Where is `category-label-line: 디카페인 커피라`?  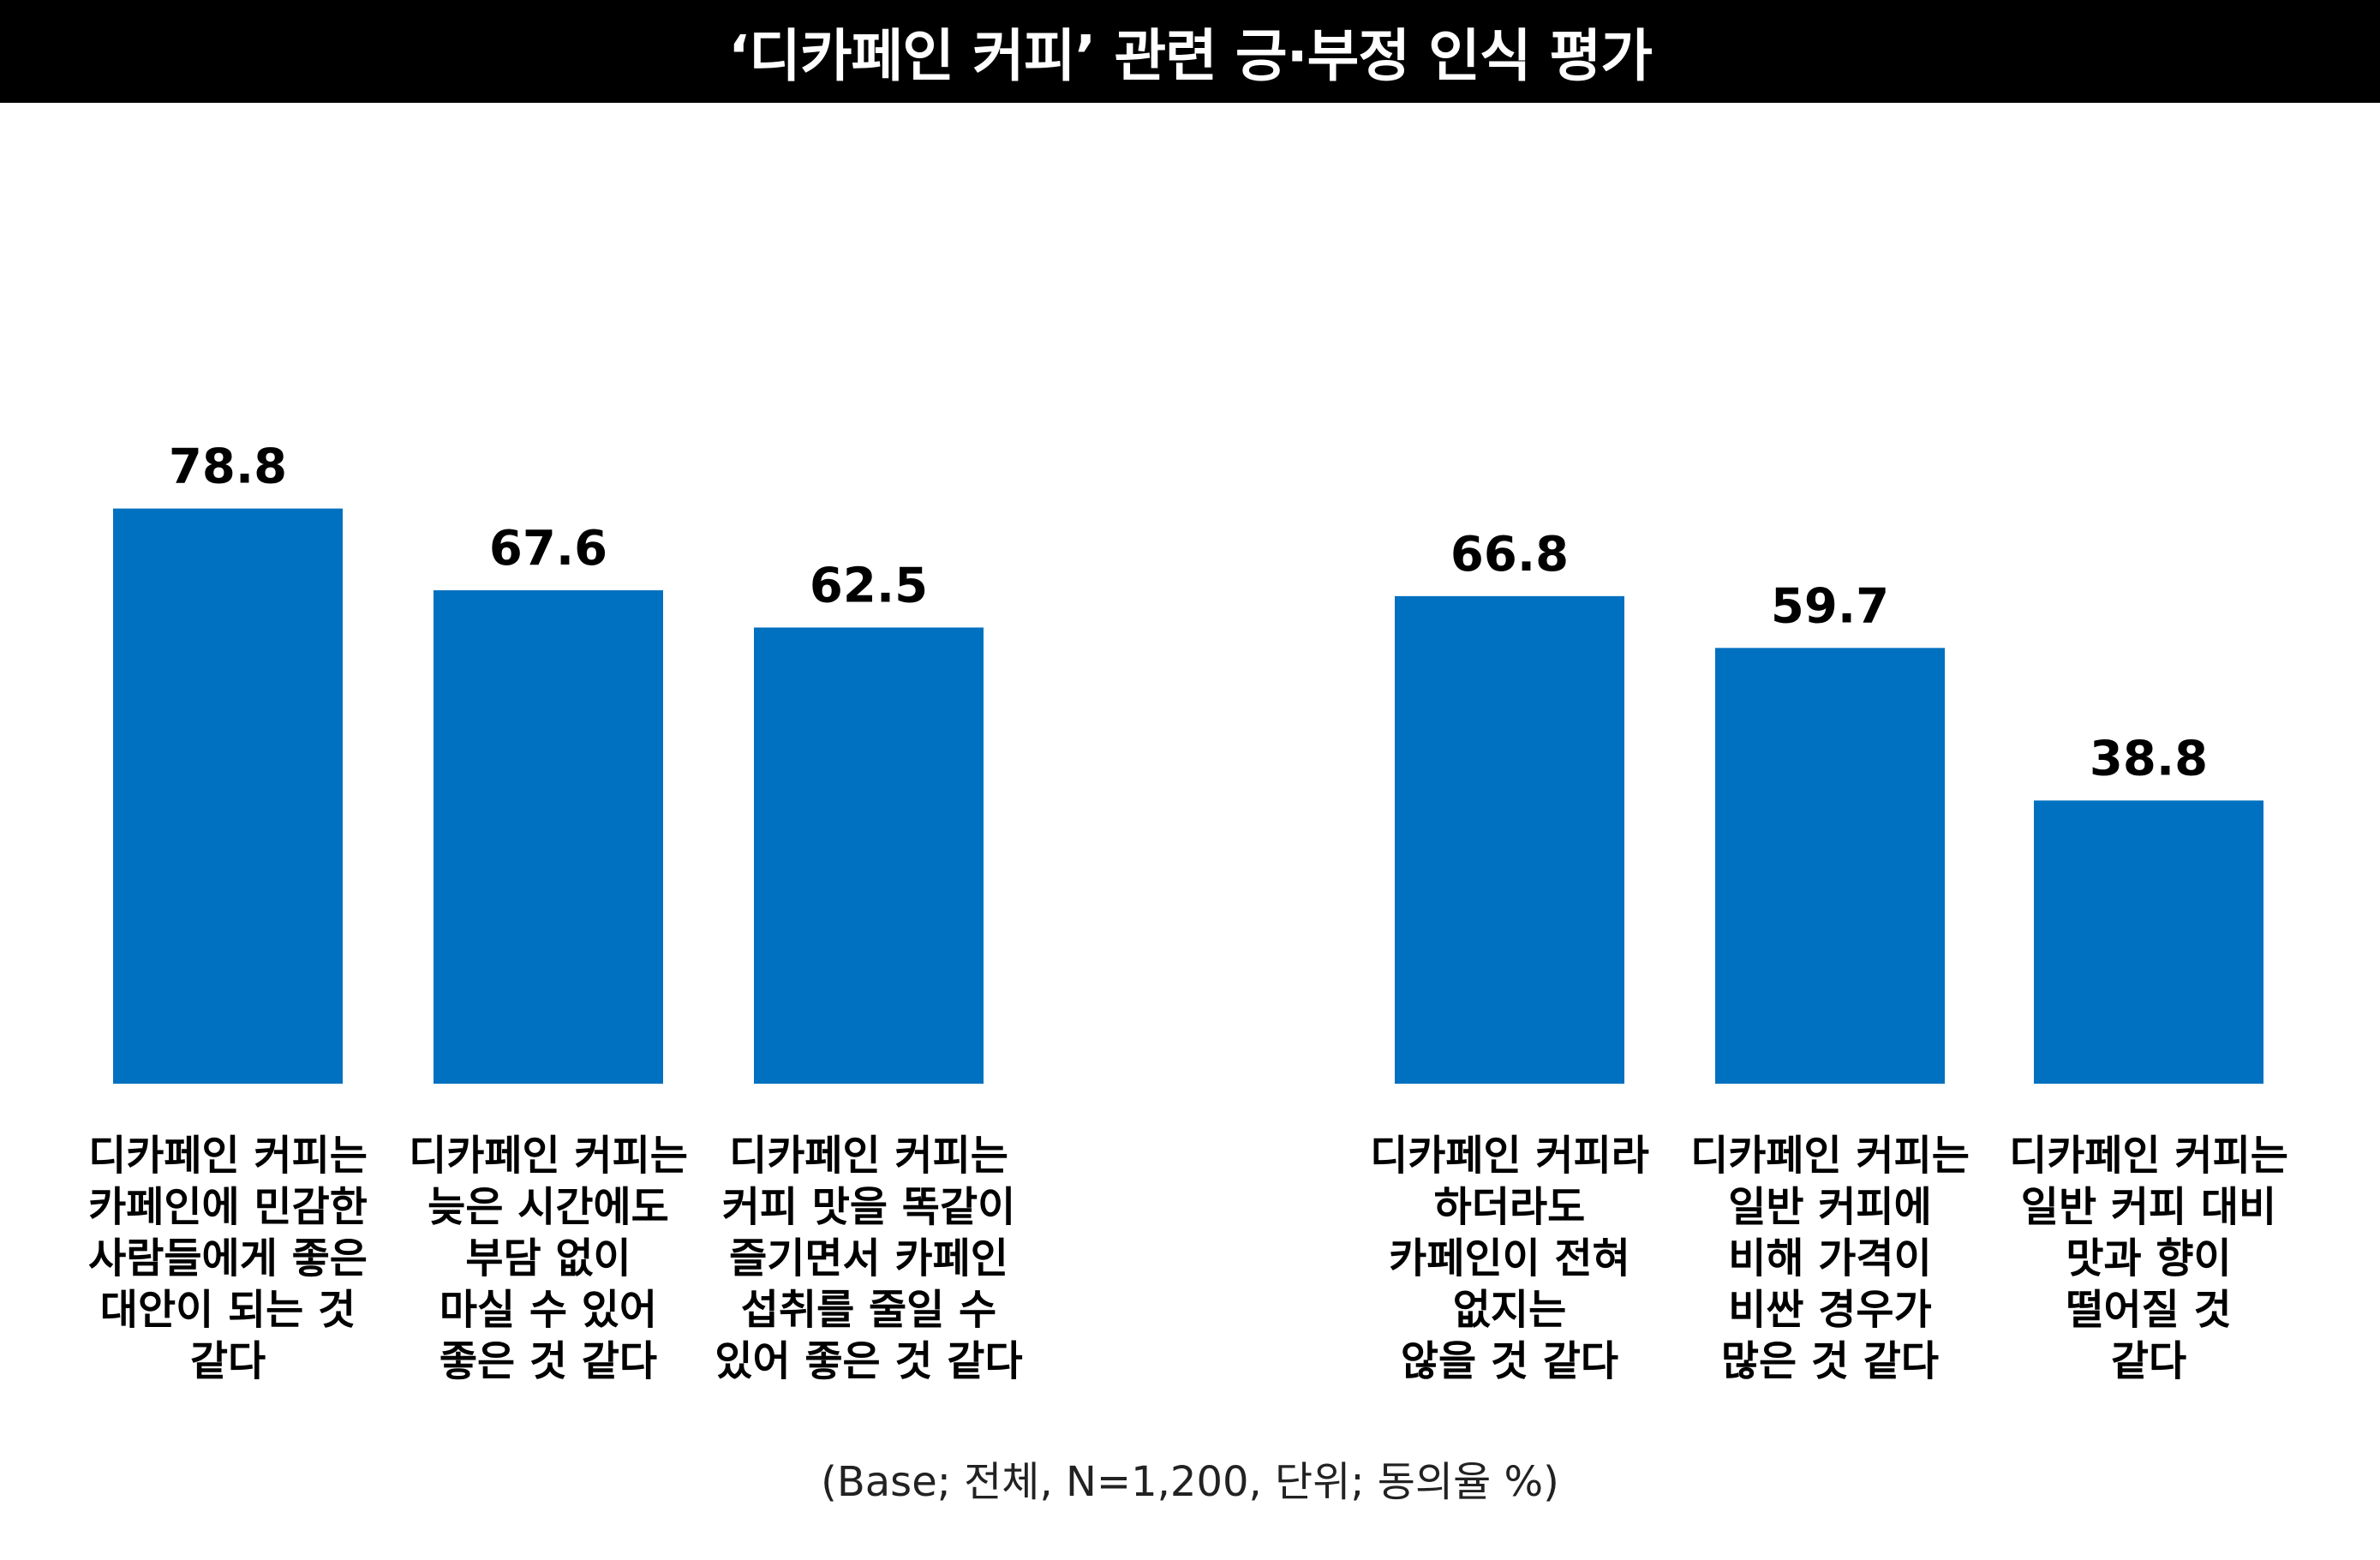
category-label-line: 디카페인 커피라 is located at coordinates (1509, 1156).